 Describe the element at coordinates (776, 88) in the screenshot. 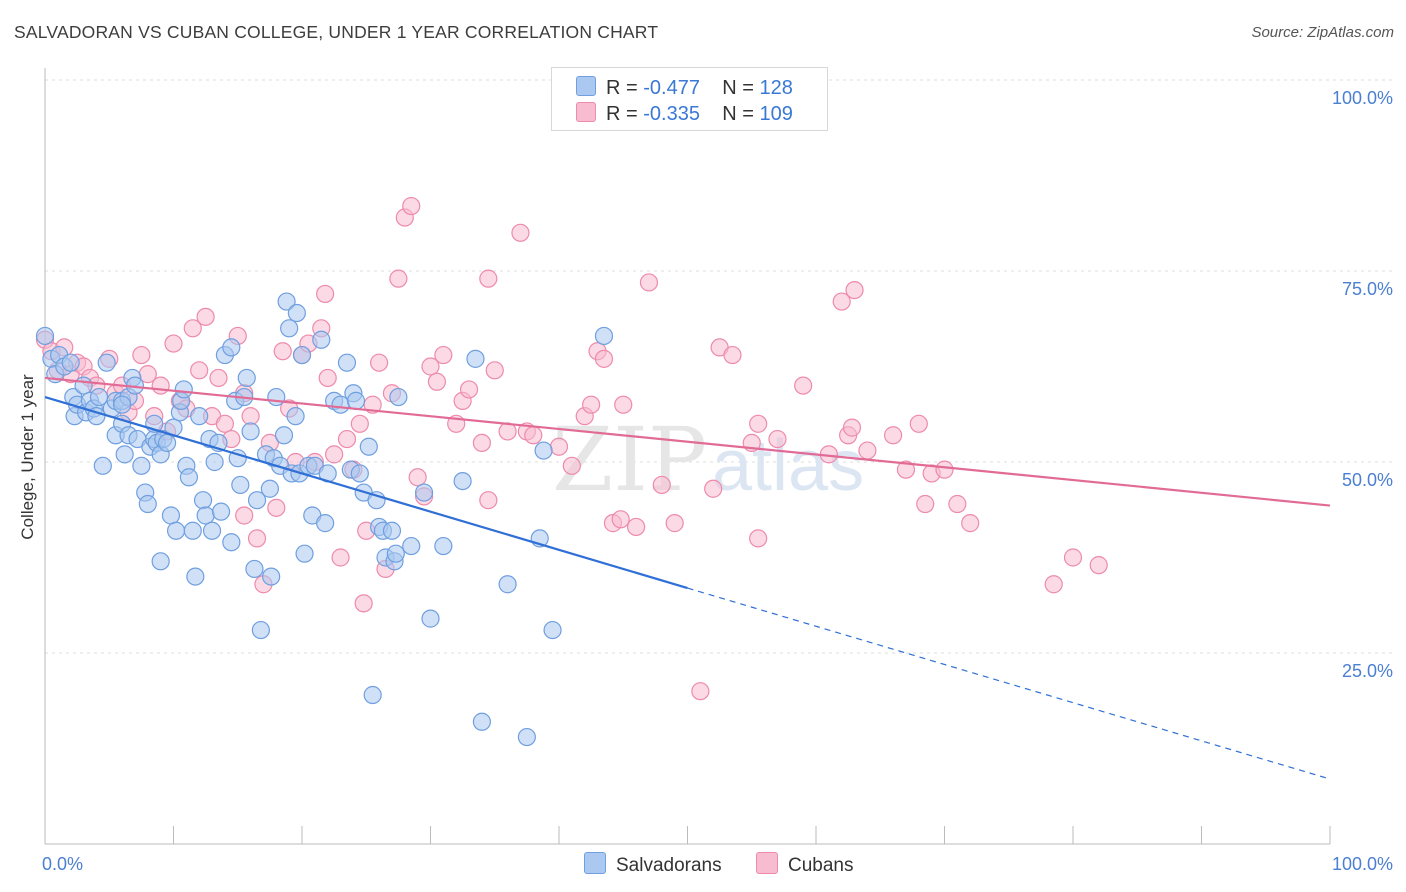

I see `legend-n-value: 128` at that location.